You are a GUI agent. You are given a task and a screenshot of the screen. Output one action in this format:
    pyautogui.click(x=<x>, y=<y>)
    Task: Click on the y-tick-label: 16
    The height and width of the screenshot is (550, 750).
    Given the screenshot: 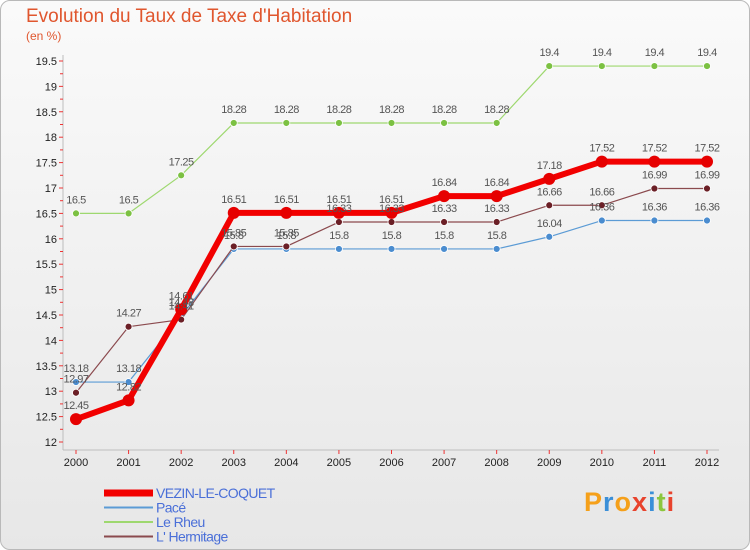 What is the action you would take?
    pyautogui.click(x=51, y=240)
    